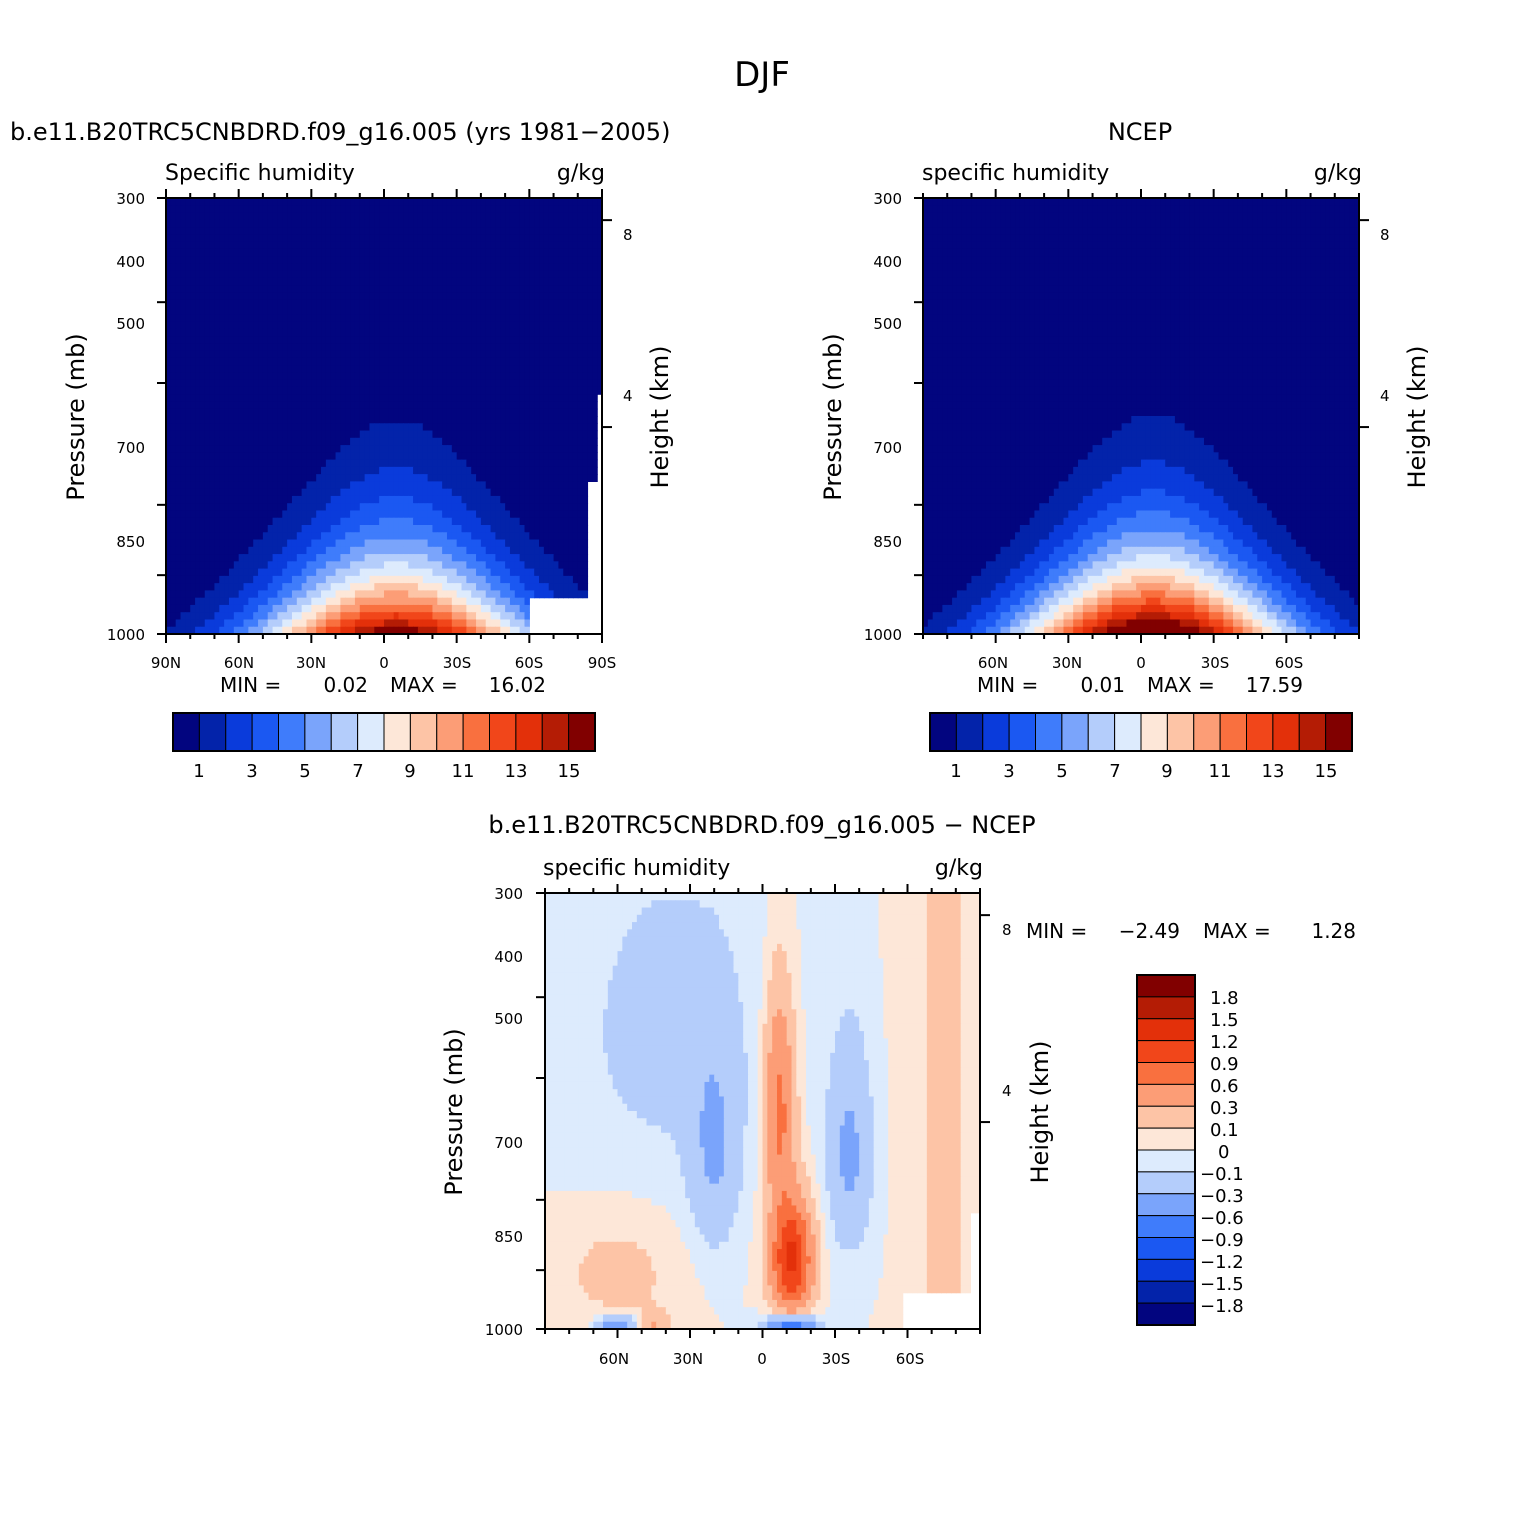  I want to click on plot-area, so click(384, 416).